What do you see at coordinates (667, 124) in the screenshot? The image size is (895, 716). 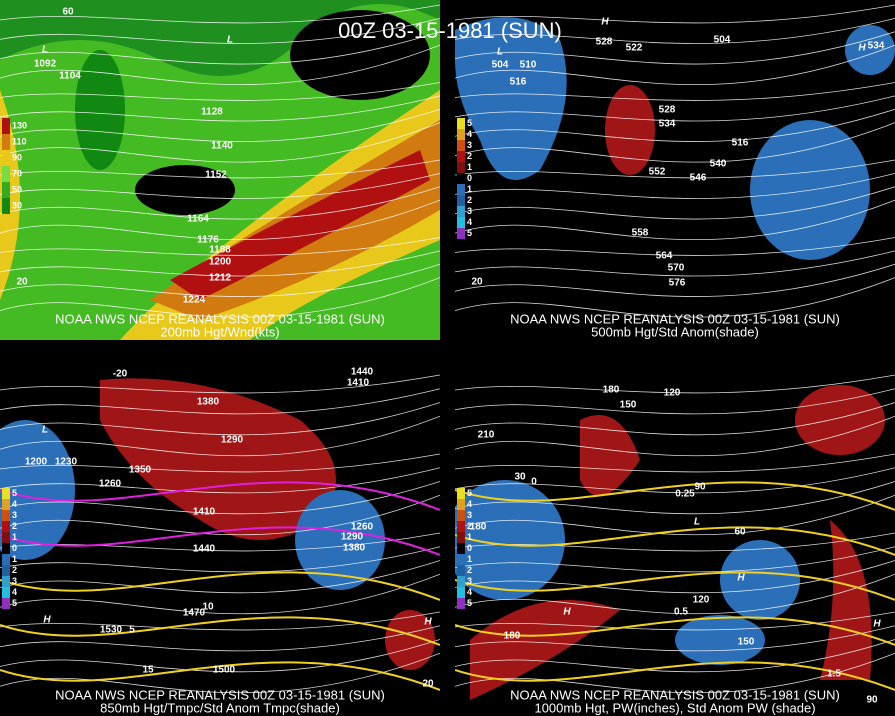 I see `contour-label: 534` at bounding box center [667, 124].